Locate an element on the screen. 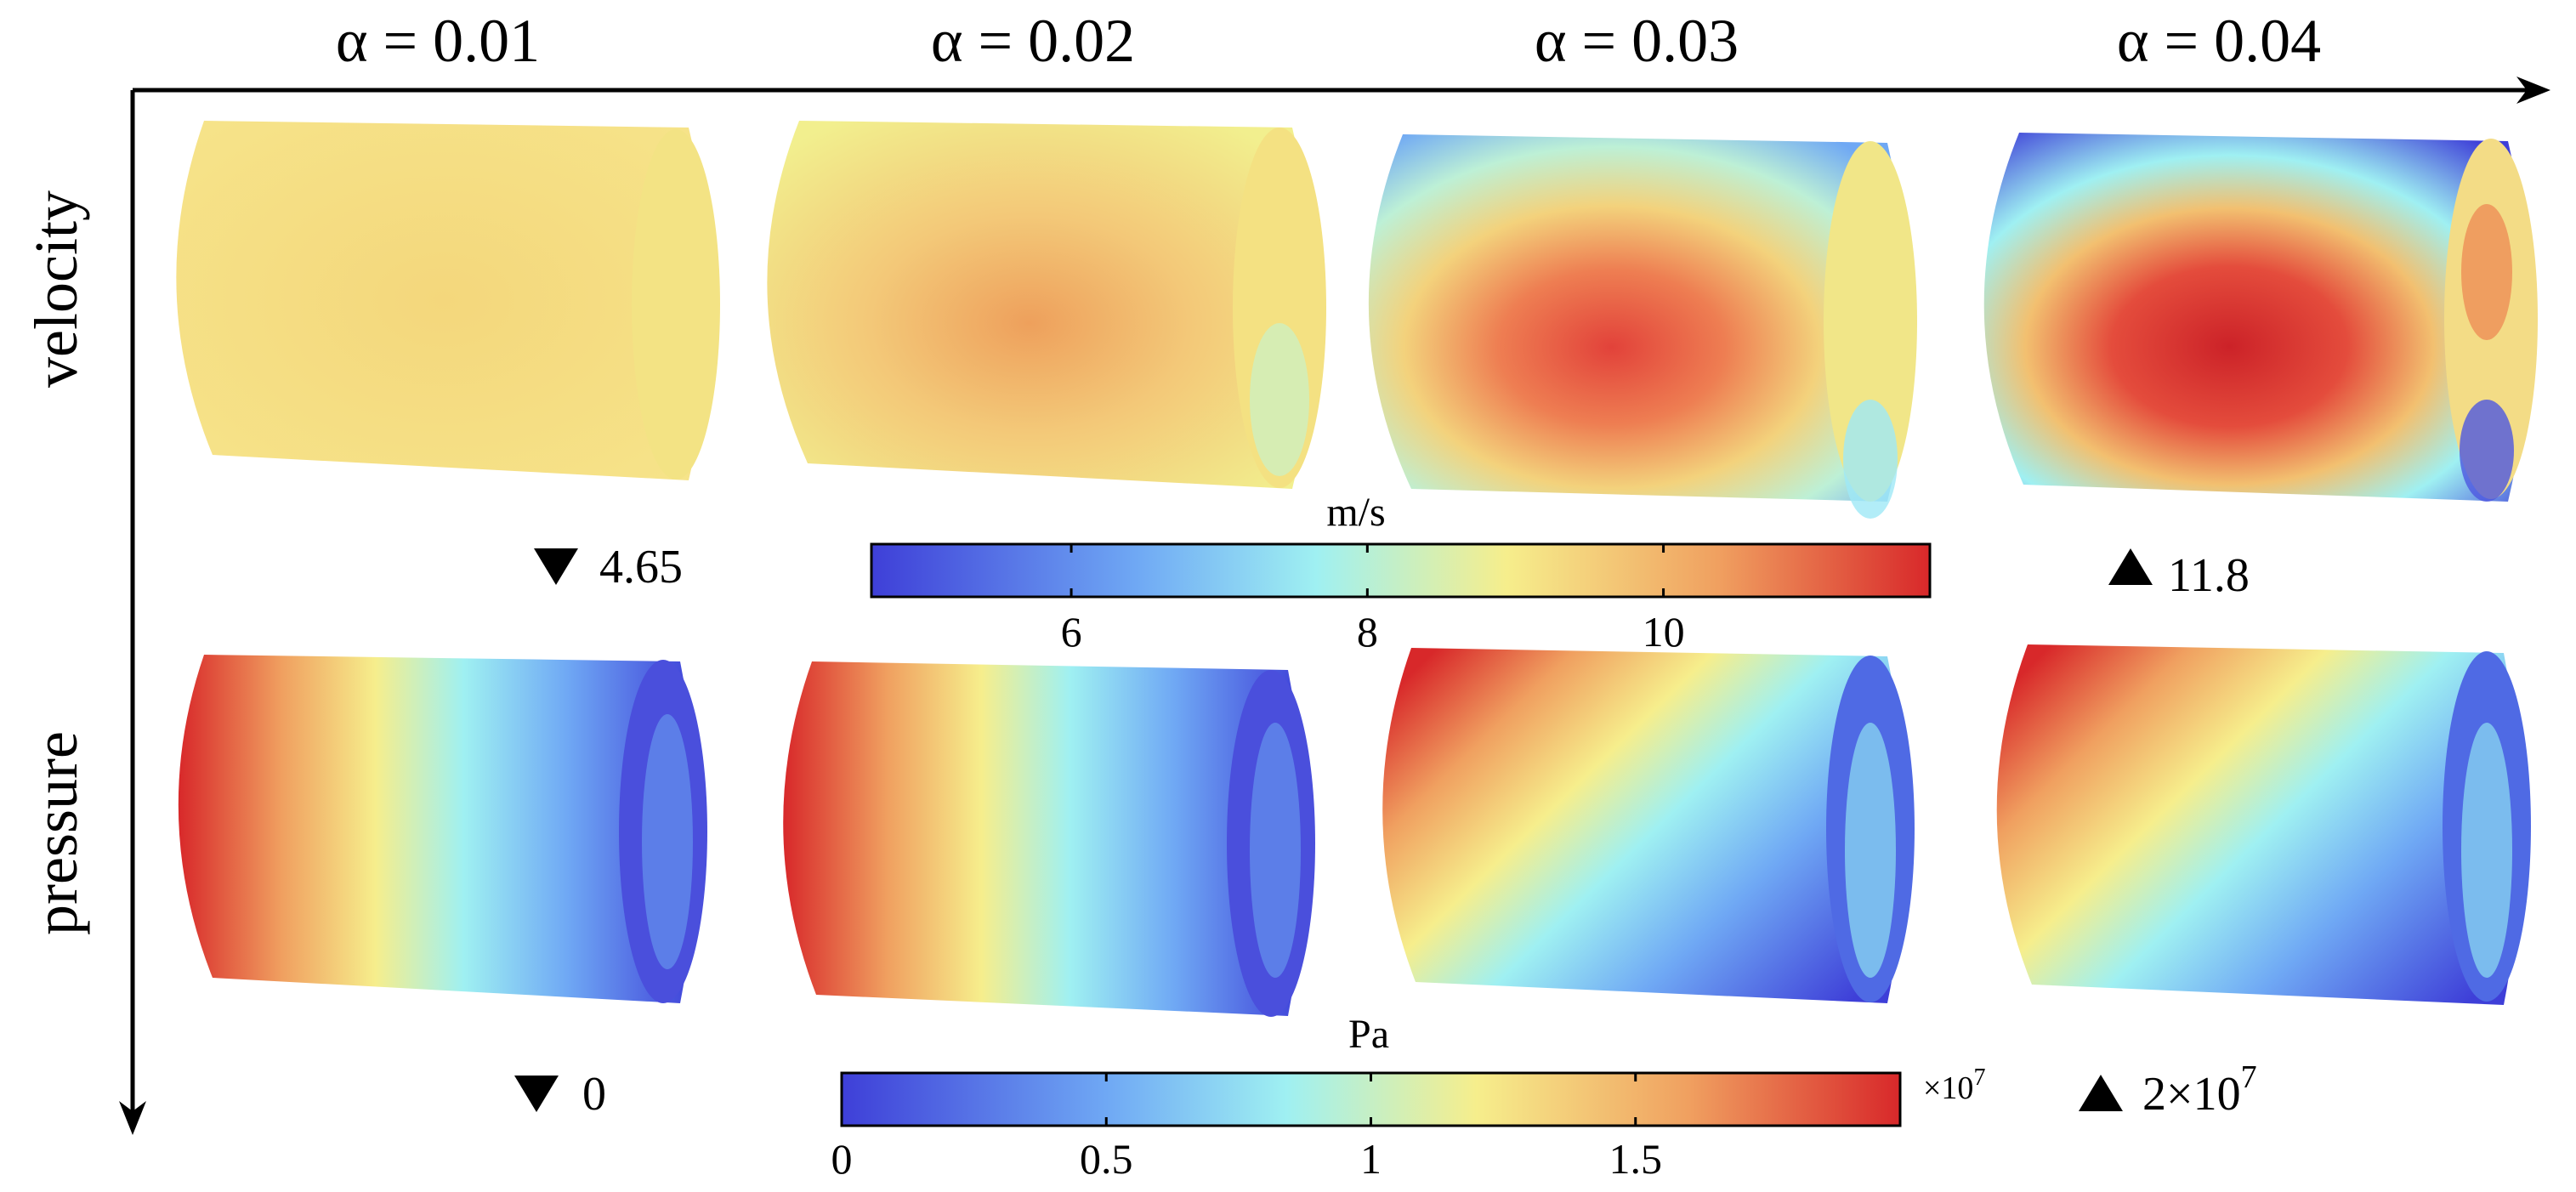  velocity-max-label: 11.8 is located at coordinates (2209, 575).